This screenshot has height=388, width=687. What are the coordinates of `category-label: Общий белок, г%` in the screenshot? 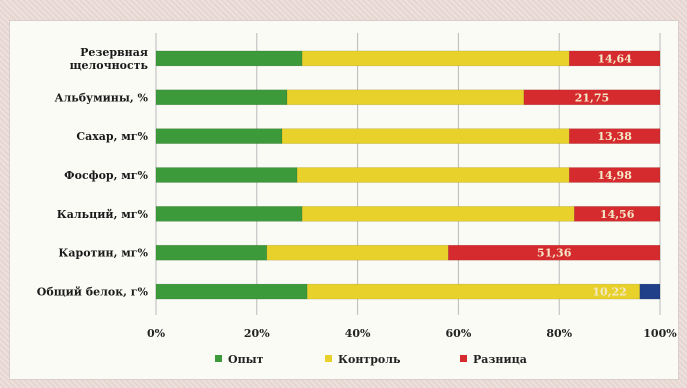 It's located at (93, 292).